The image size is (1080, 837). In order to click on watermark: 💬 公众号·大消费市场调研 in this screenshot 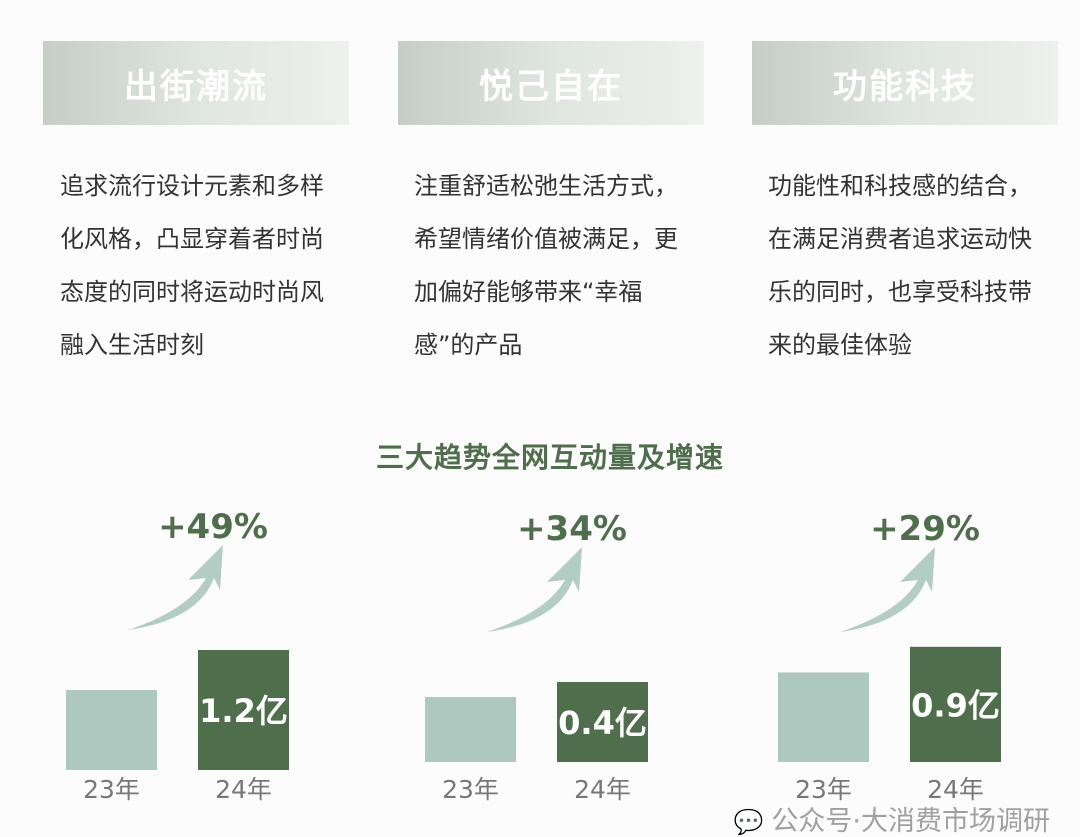, I will do `click(892, 822)`.